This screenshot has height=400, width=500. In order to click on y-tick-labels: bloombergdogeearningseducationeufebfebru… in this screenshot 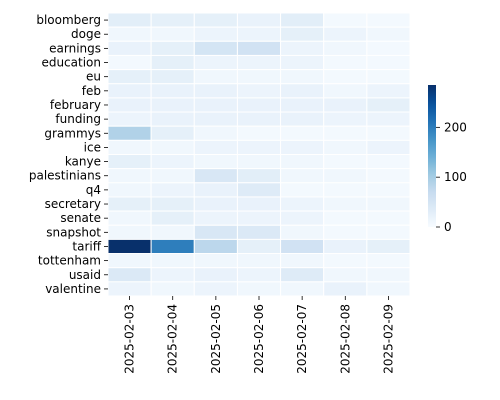, I will do `click(68, 154)`.